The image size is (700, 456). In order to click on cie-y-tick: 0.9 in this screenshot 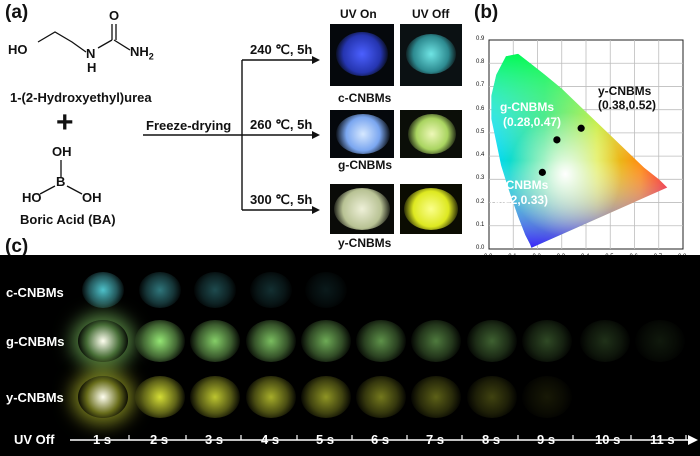, I will do `click(480, 39)`.